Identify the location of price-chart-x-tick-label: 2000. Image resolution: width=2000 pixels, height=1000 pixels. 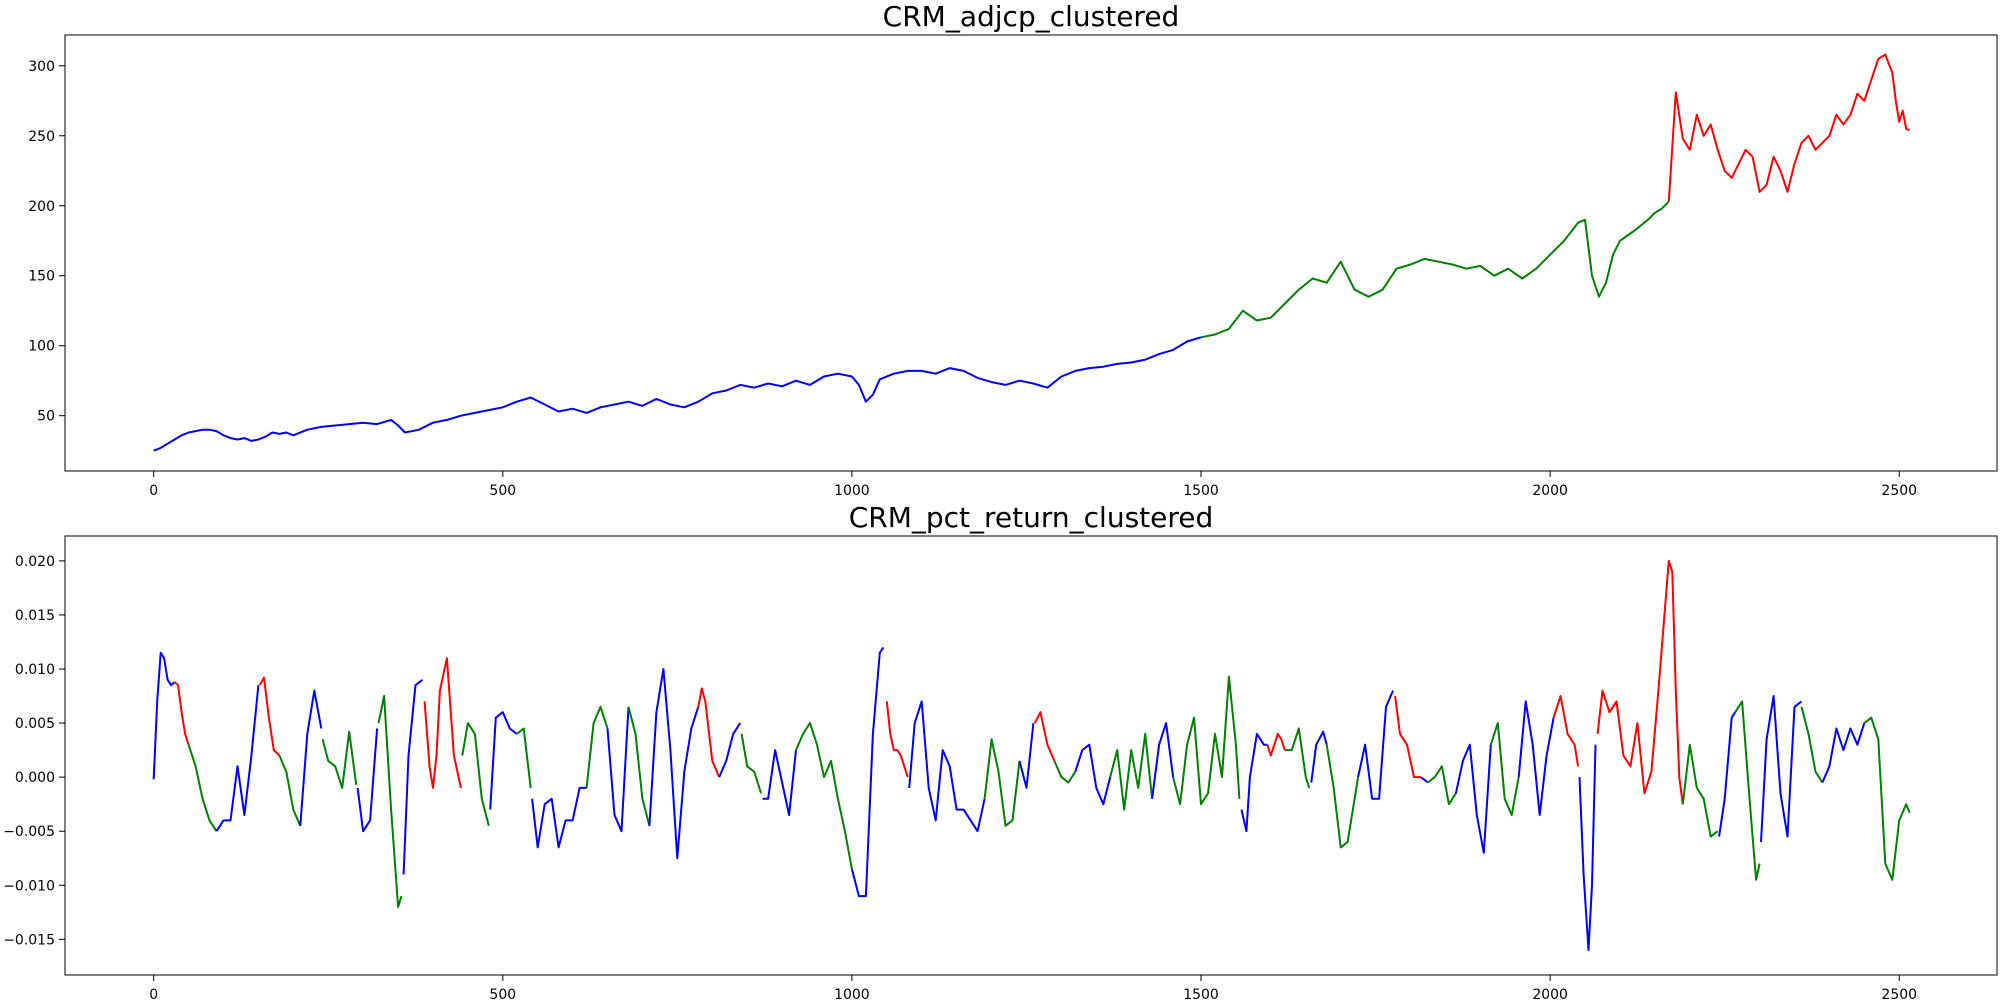
(1550, 491).